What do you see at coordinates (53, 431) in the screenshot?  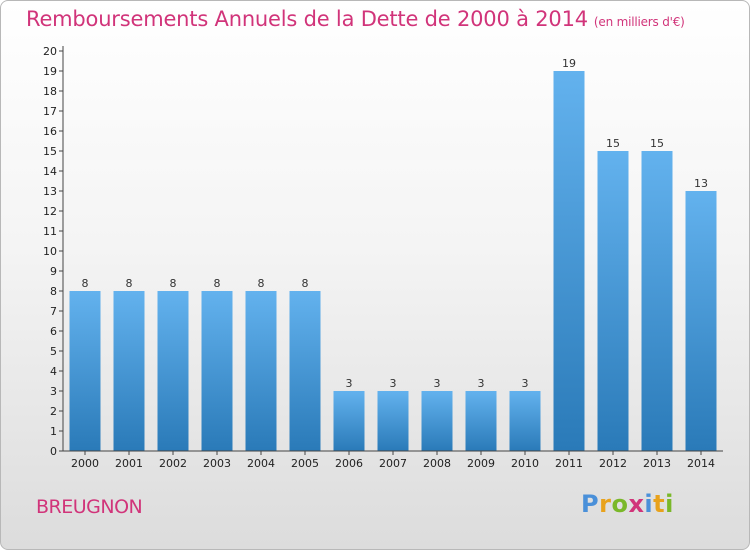 I see `y-tick-label: 1` at bounding box center [53, 431].